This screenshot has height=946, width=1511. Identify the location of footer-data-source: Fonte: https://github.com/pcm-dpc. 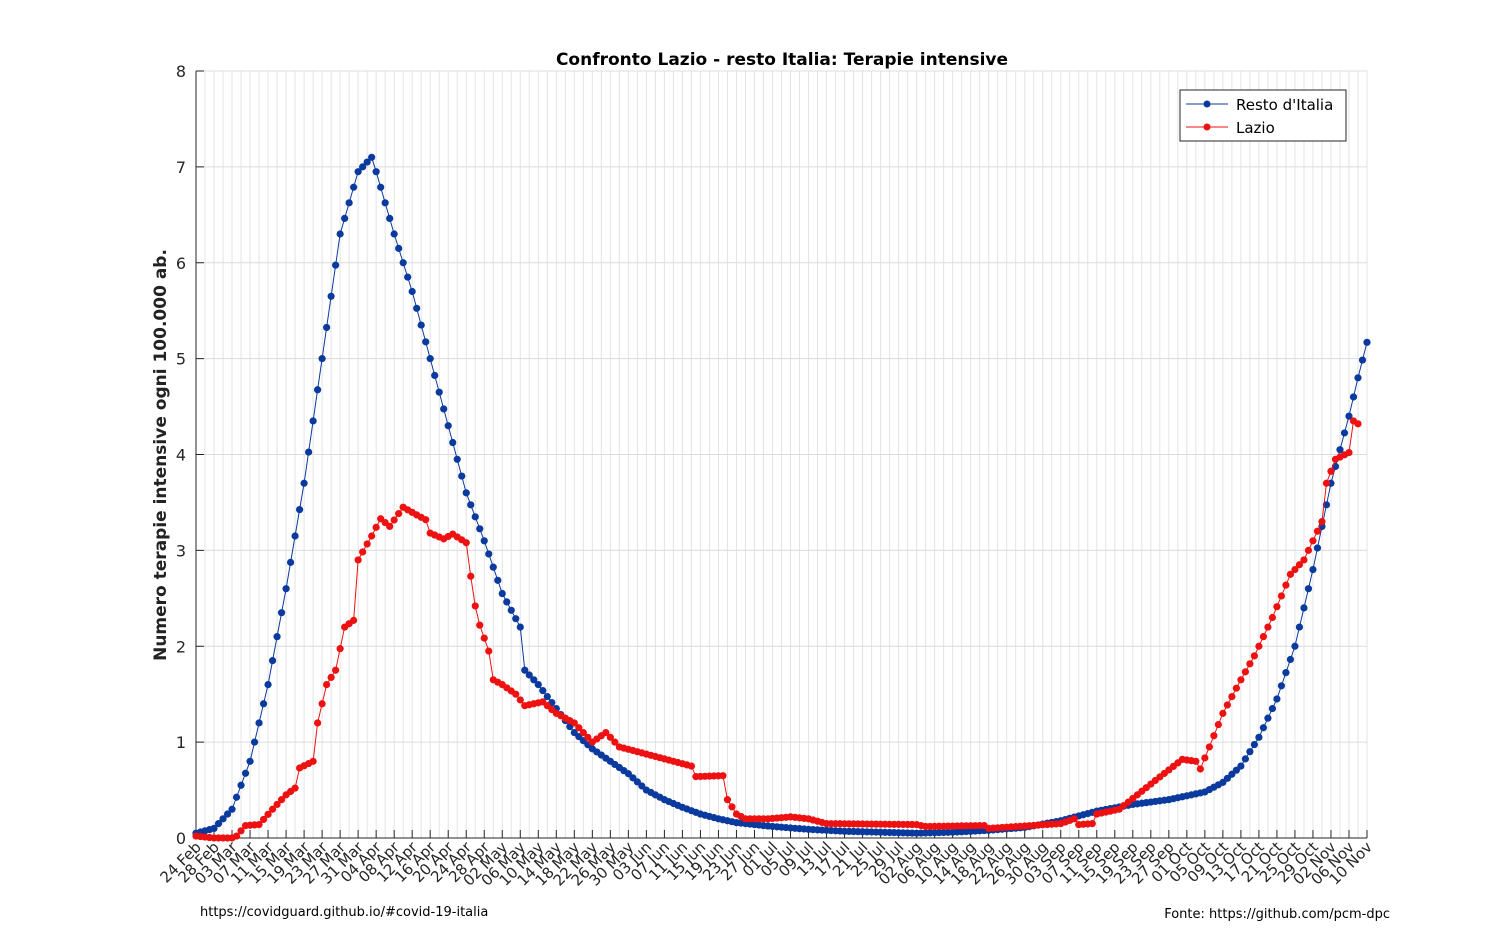
(1277, 914).